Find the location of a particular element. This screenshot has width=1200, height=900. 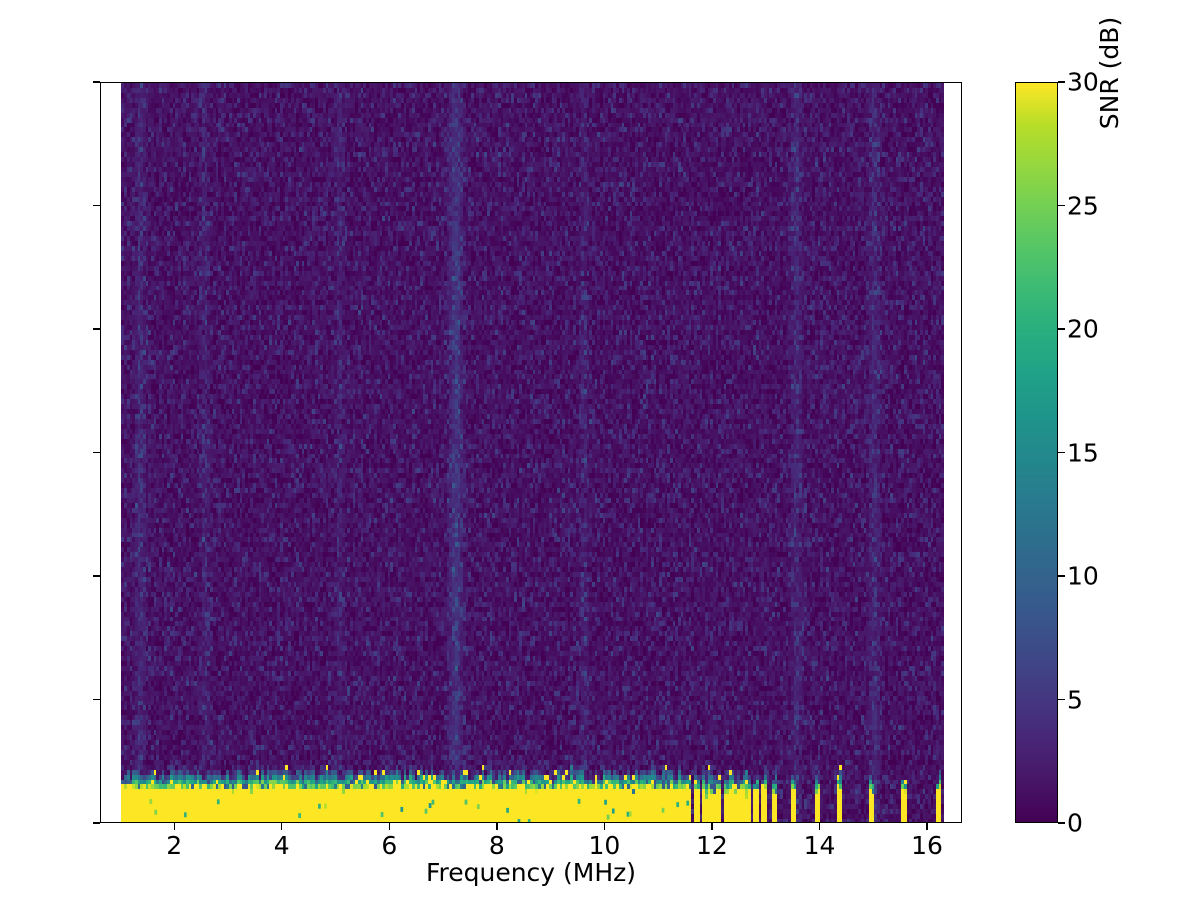

colorbar-tick-label: 0 is located at coordinates (1075, 823).